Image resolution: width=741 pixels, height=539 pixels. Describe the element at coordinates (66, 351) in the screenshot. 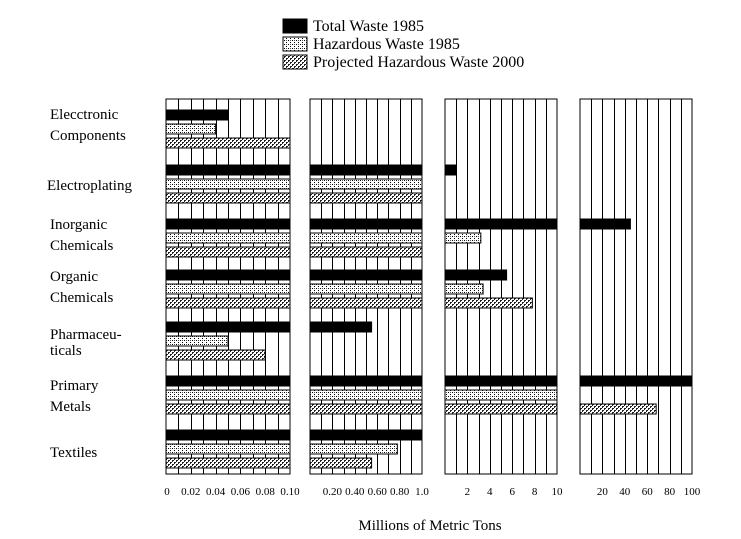

I see `category-label-ticals: ticals` at that location.